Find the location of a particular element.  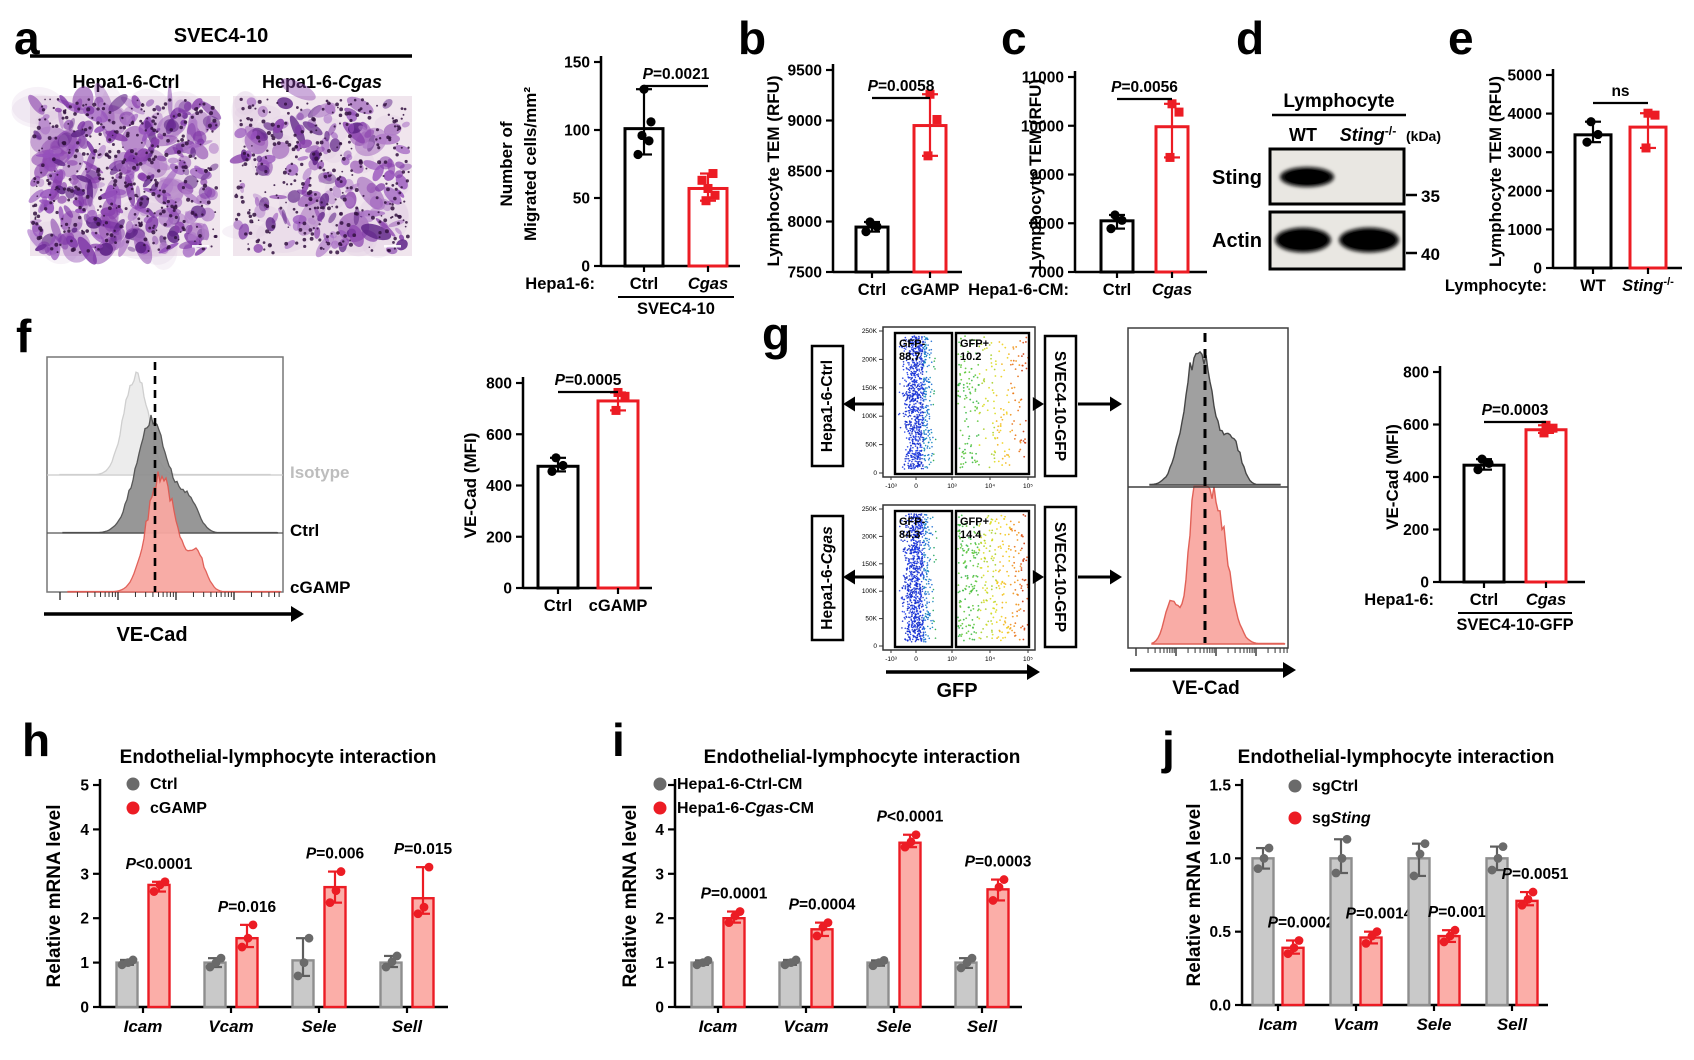

y-tick-label: 4 is located at coordinates (84, 830).